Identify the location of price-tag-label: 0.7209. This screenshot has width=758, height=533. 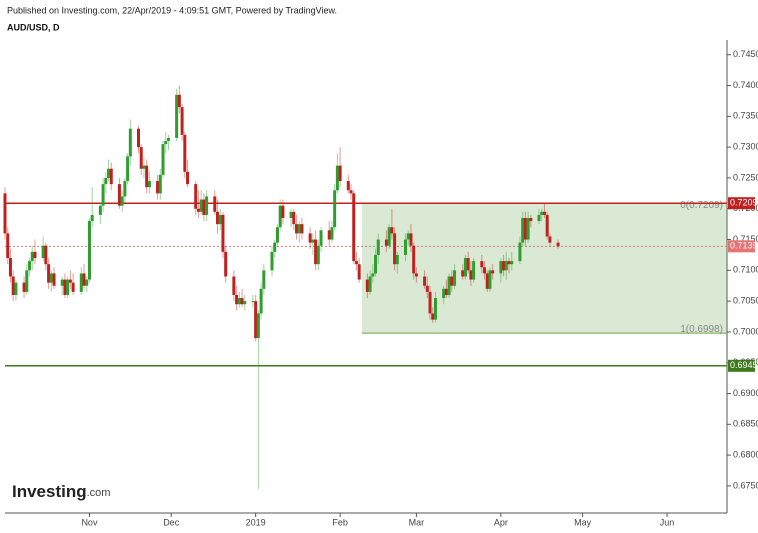
(744, 203).